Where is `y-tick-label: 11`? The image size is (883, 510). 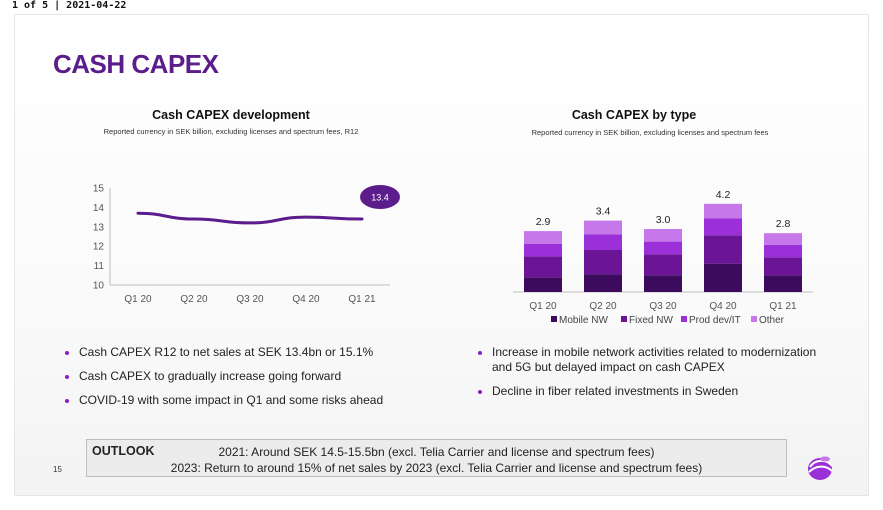
y-tick-label: 11 is located at coordinates (99, 266).